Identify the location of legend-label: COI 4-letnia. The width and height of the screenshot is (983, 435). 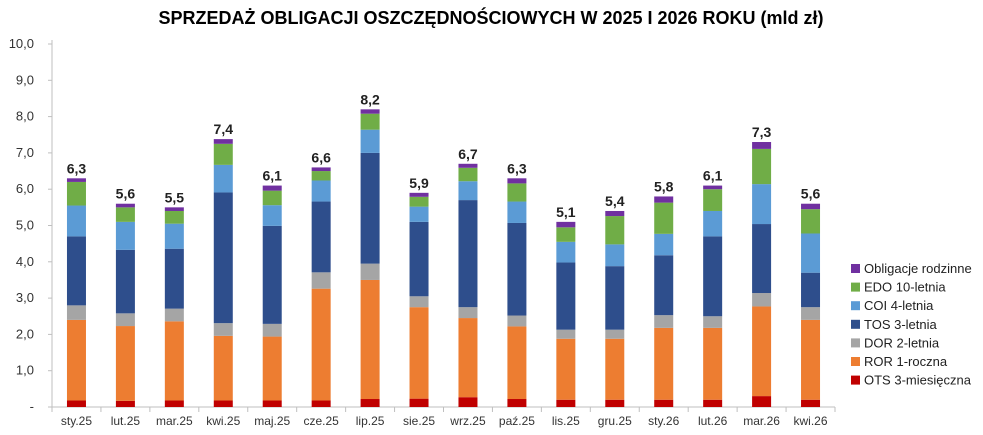
(899, 305).